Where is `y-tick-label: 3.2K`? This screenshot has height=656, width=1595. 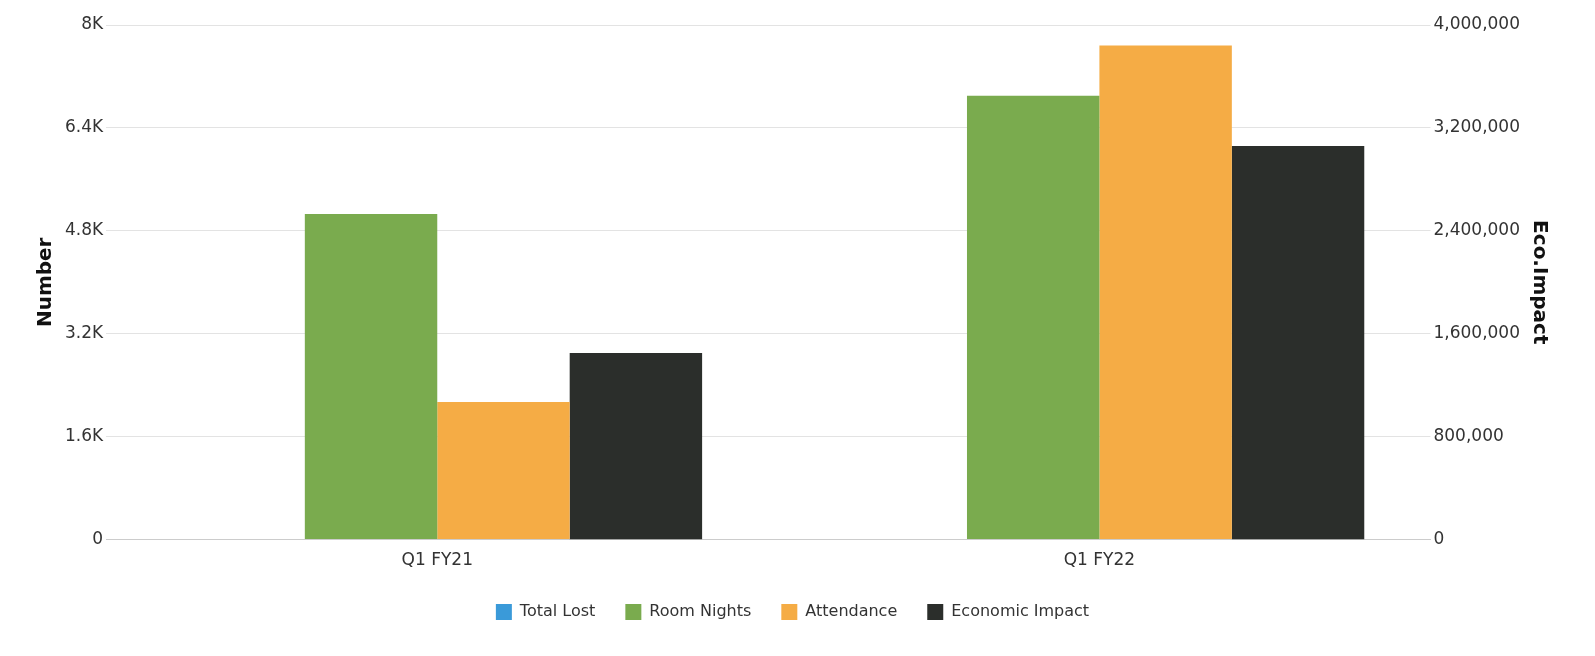 y-tick-label: 3.2K is located at coordinates (85, 332).